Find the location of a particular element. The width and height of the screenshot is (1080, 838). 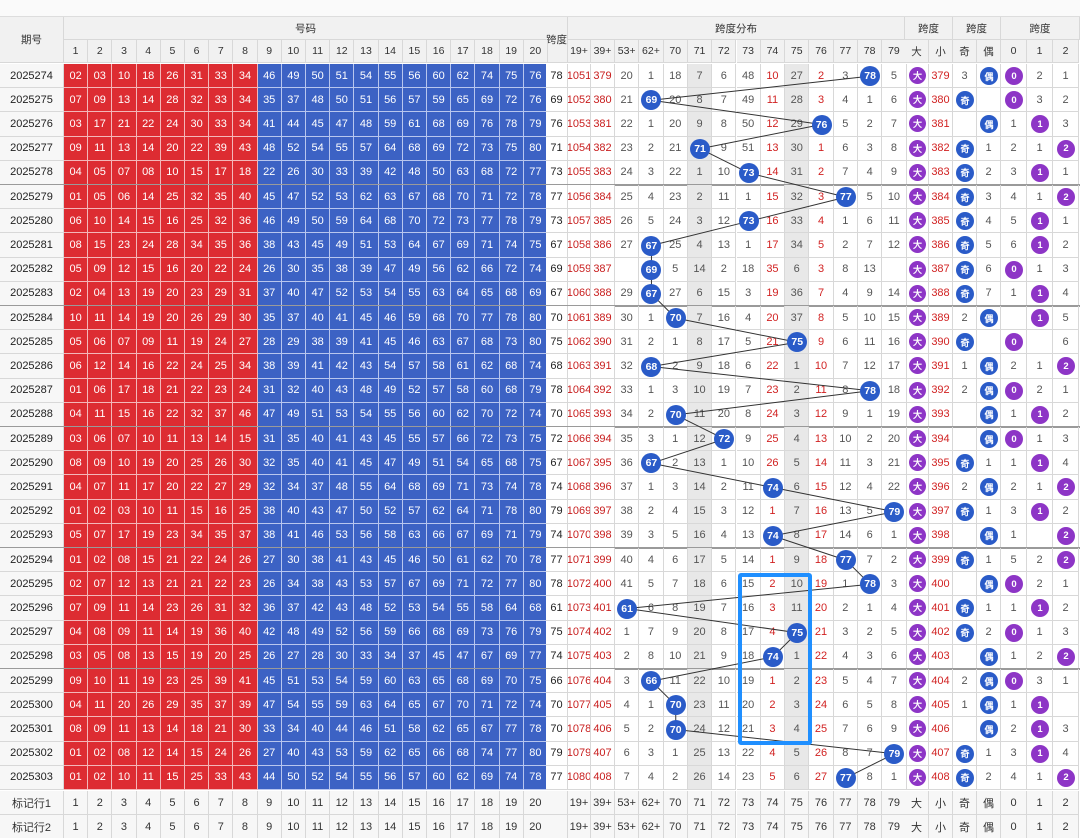

number-cell: 57 is located at coordinates (414, 100).